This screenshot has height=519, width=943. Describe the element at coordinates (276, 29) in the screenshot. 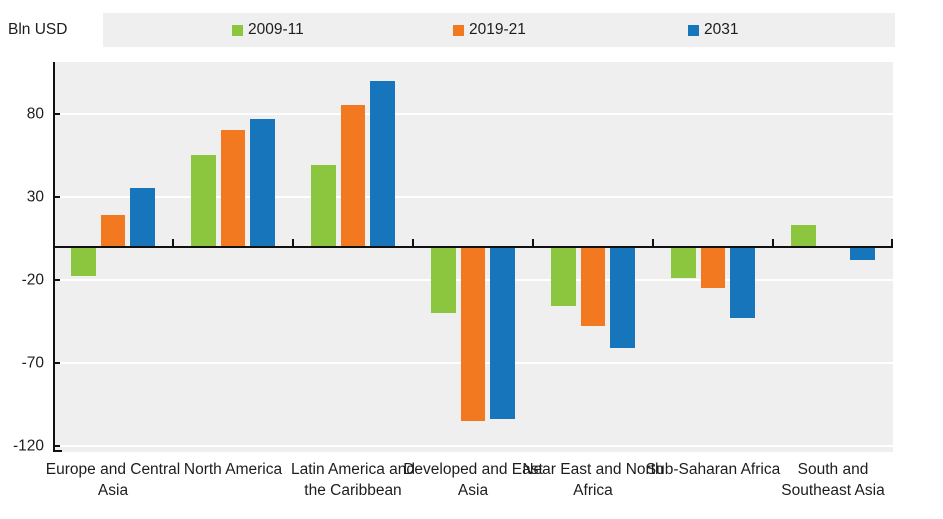

I see `legend-label: 2009-11` at that location.